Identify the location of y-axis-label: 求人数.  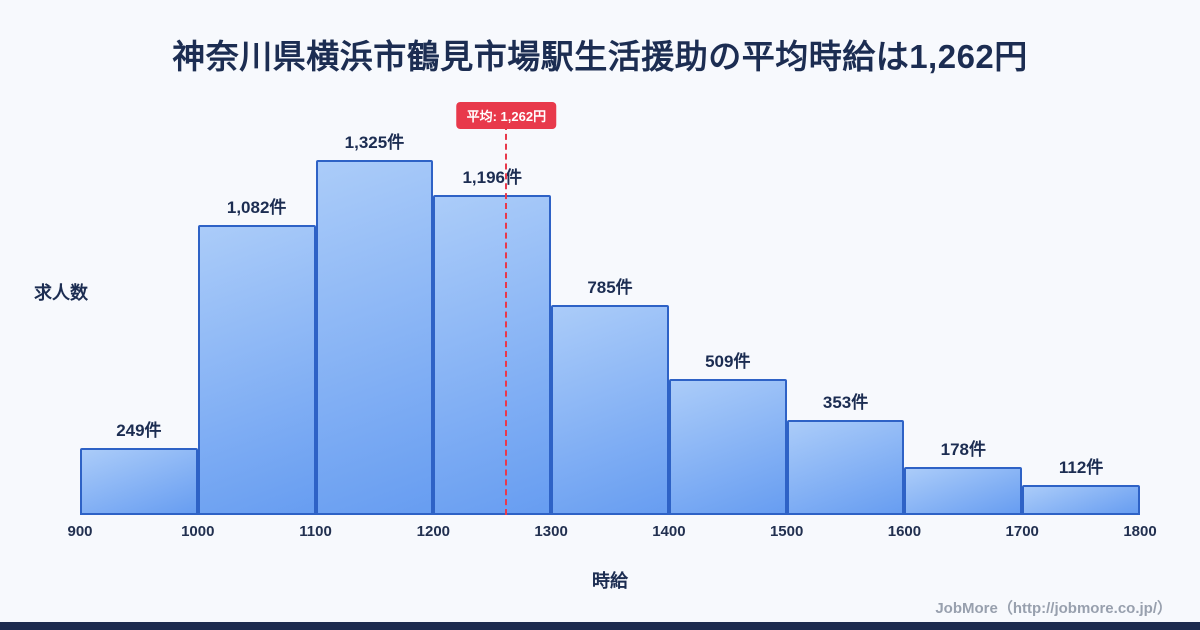
(61, 293).